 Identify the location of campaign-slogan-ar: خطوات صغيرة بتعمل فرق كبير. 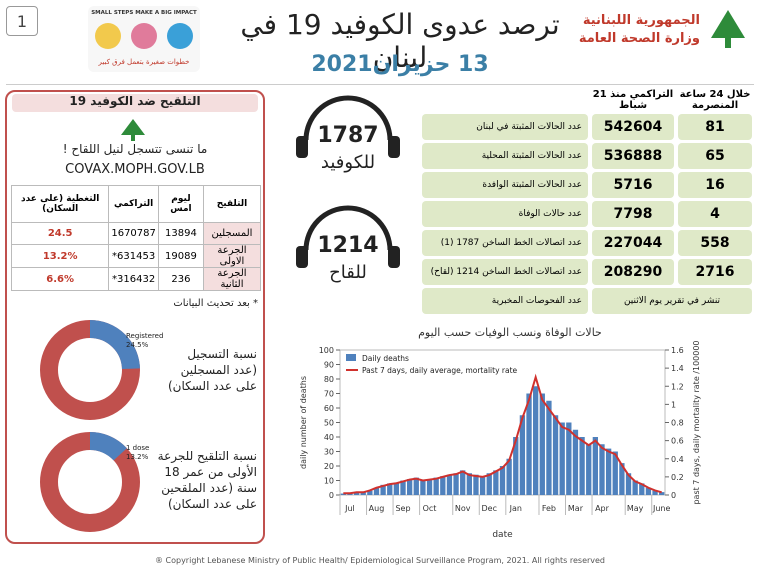
(144, 62).